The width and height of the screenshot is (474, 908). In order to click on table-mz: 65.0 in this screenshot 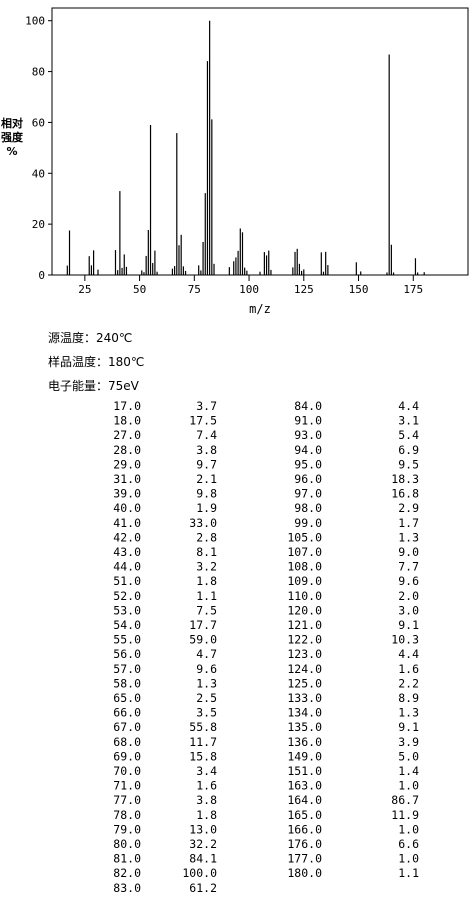, I will do `click(127, 698)`.